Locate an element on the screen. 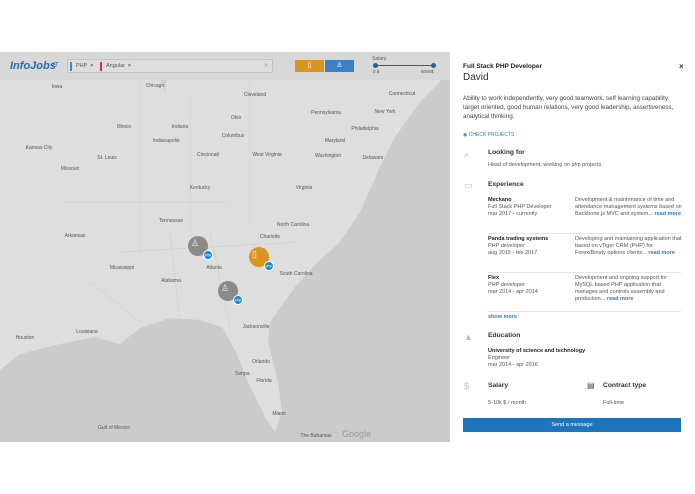 Image resolution: width=695 pixels, height=494 pixels. salary-max: 8000$ is located at coordinates (427, 71).